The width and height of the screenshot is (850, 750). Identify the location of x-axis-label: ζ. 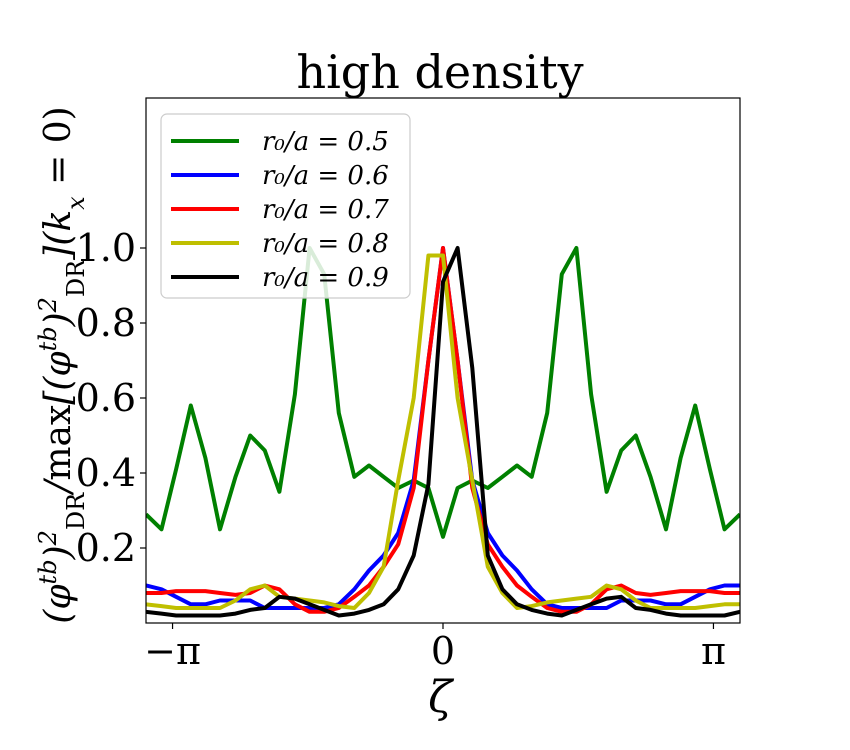
(441, 697).